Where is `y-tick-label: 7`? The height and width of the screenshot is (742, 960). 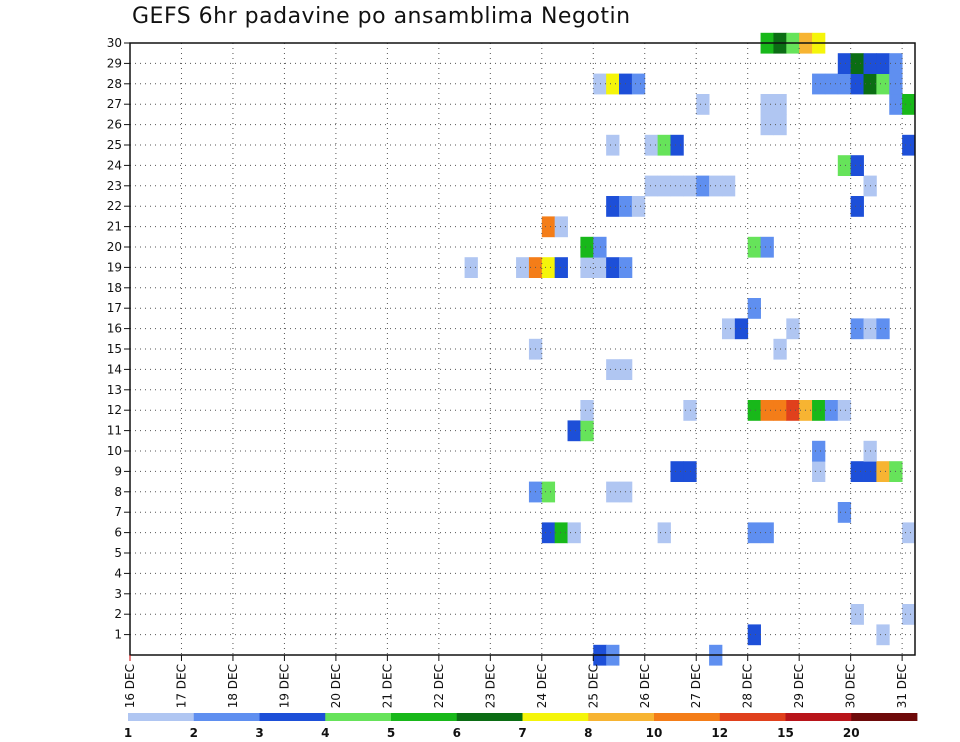 y-tick-label: 7 is located at coordinates (118, 512).